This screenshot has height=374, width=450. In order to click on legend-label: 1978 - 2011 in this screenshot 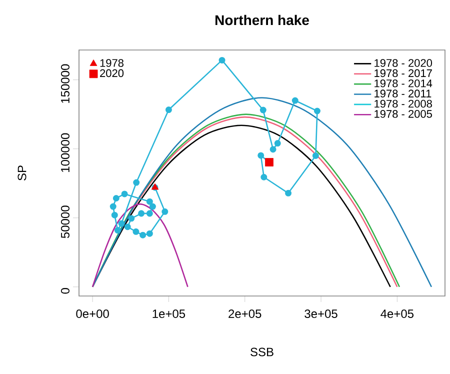, I will do `click(403, 94)`.